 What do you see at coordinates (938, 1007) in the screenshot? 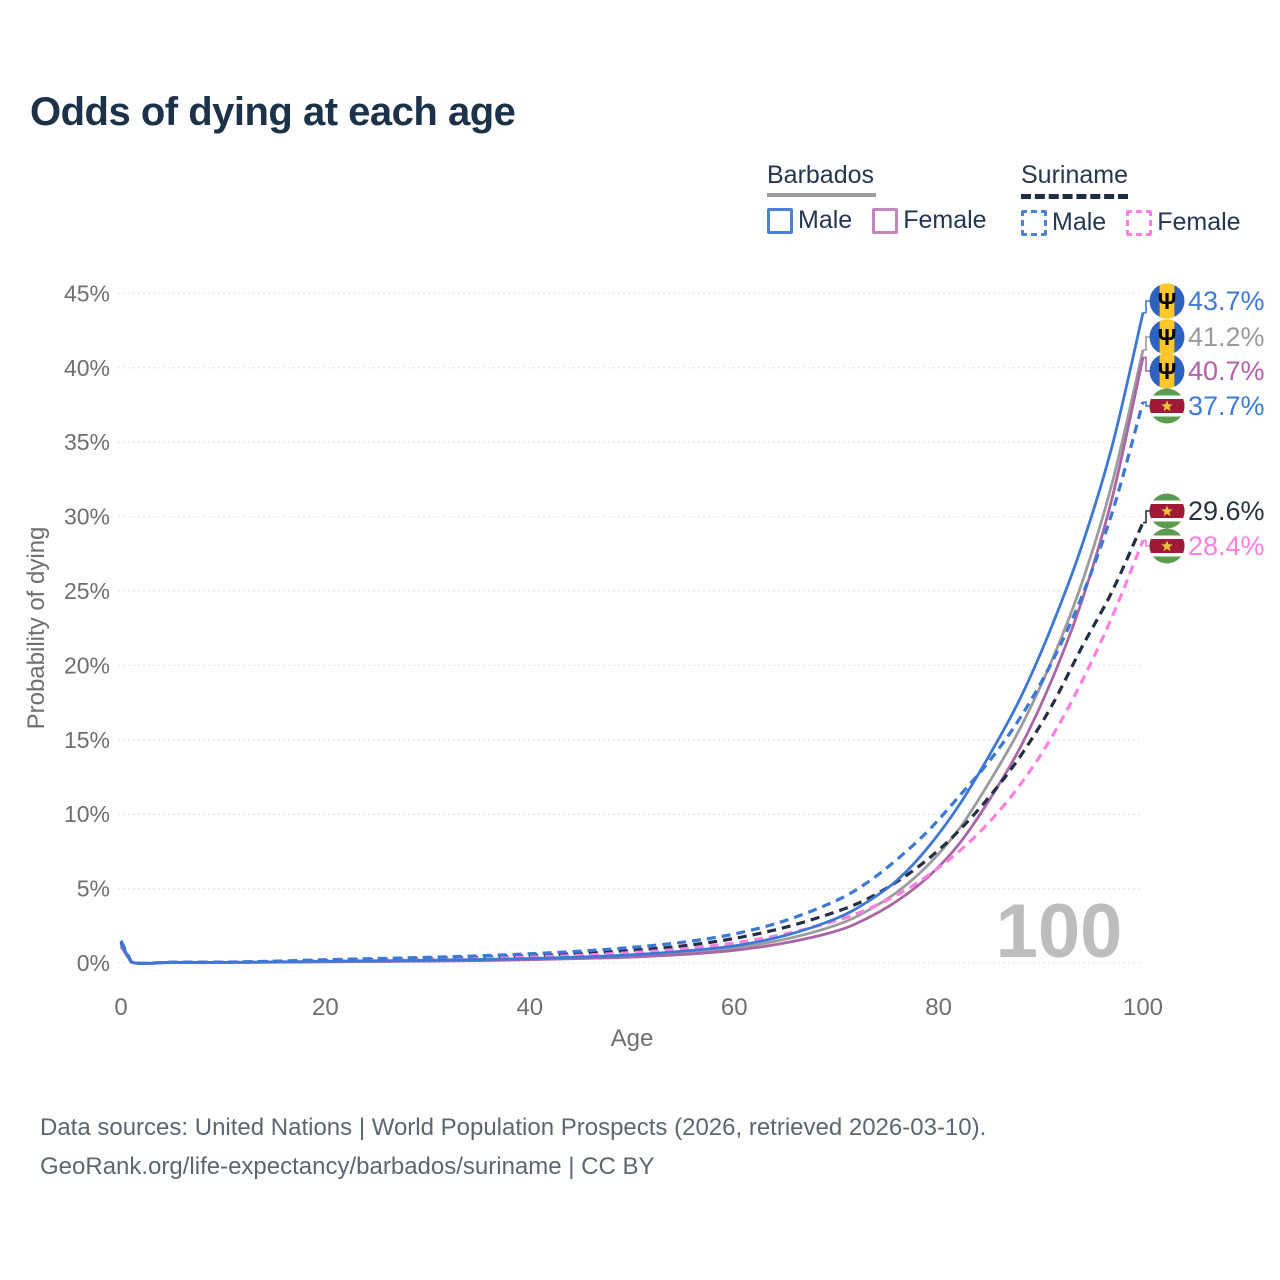
I see `x-tick-80: 80` at bounding box center [938, 1007].